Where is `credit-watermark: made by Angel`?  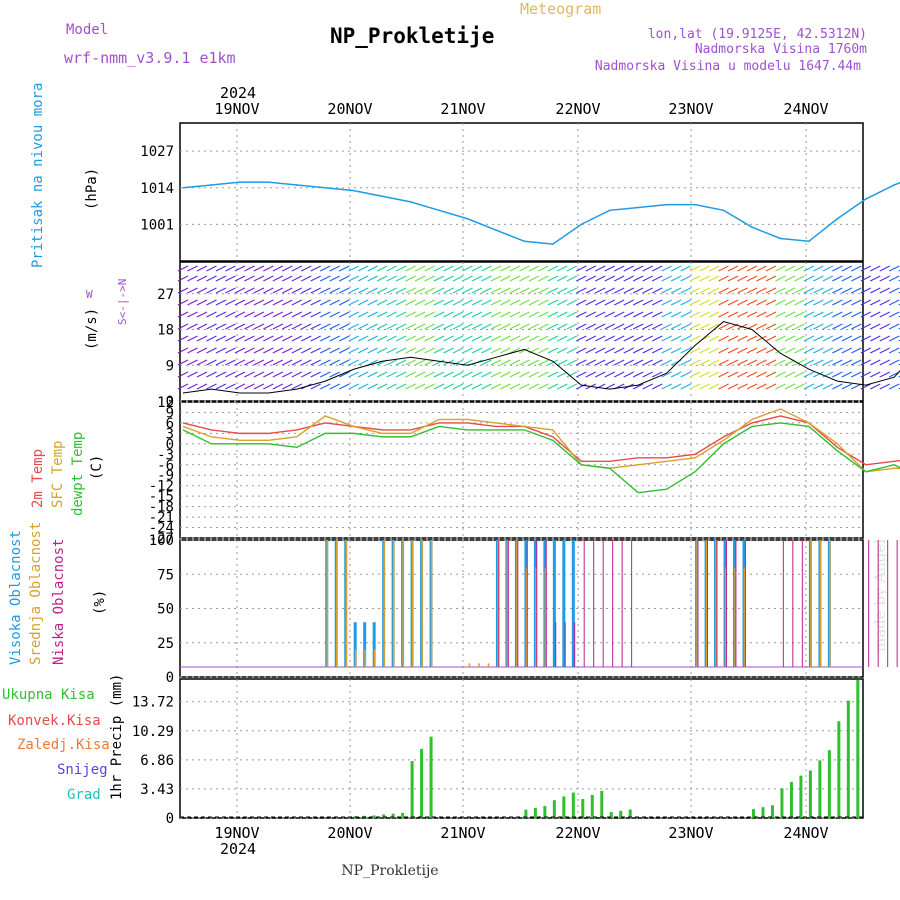 credit-watermark: made by Angel is located at coordinates (880, 595).